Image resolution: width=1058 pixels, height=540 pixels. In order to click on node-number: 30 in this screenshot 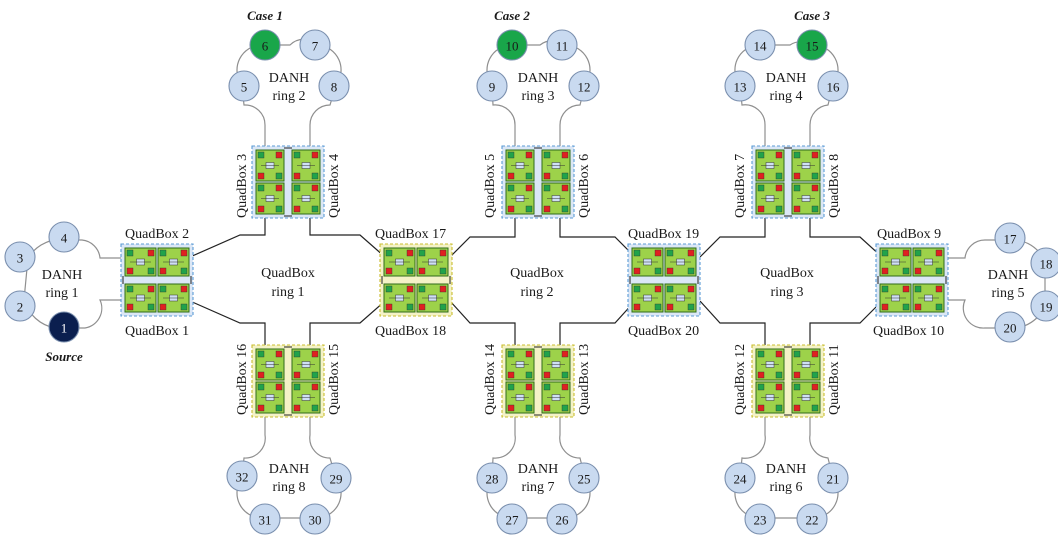, I will do `click(315, 520)`.